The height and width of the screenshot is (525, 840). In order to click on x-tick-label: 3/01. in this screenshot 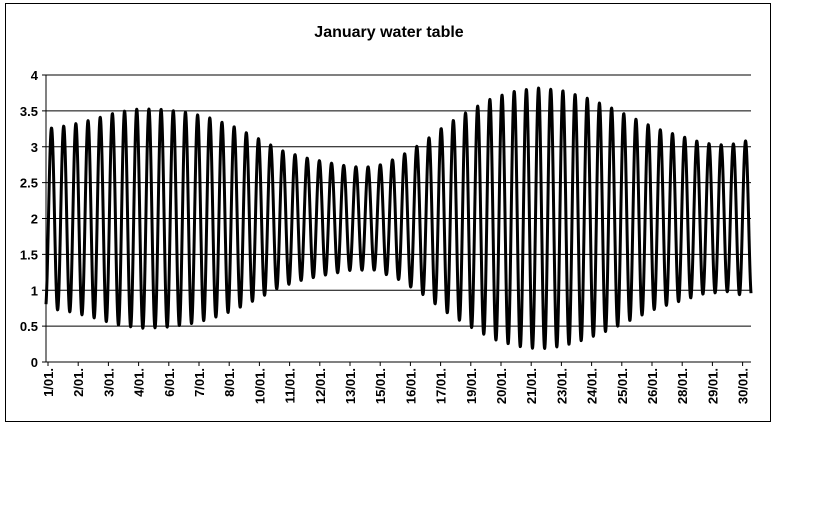, I will do `click(108, 382)`.